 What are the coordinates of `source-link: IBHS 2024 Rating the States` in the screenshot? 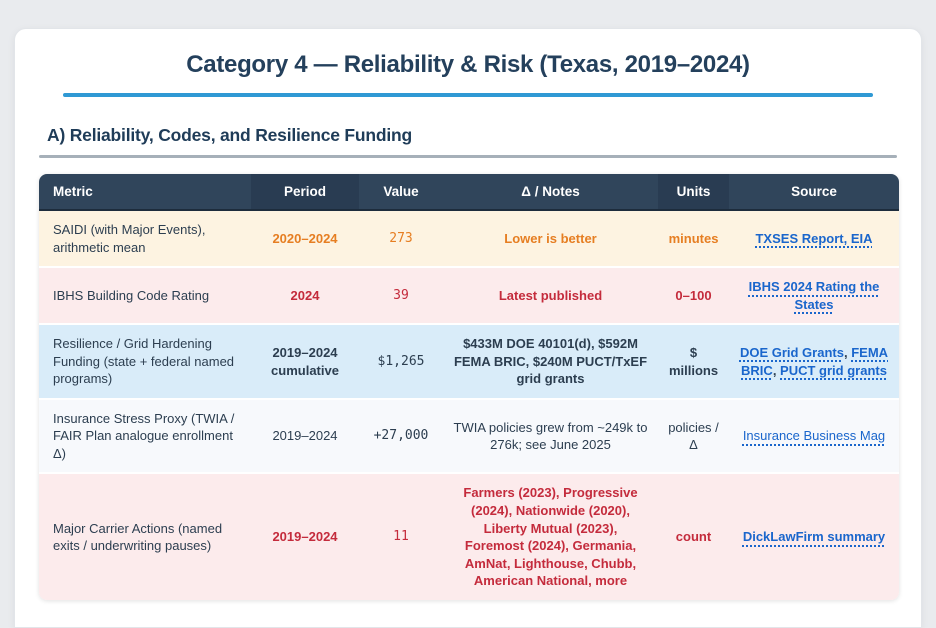 It's located at (814, 295).